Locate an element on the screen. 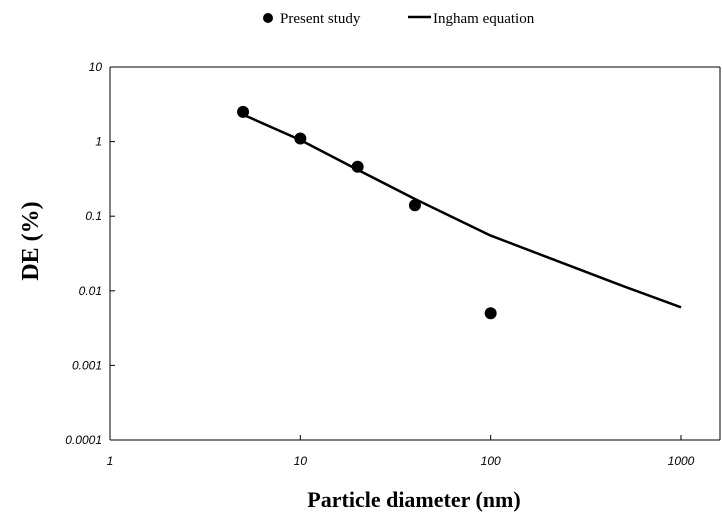  y-tick-label: 0.001 is located at coordinates (87, 365).